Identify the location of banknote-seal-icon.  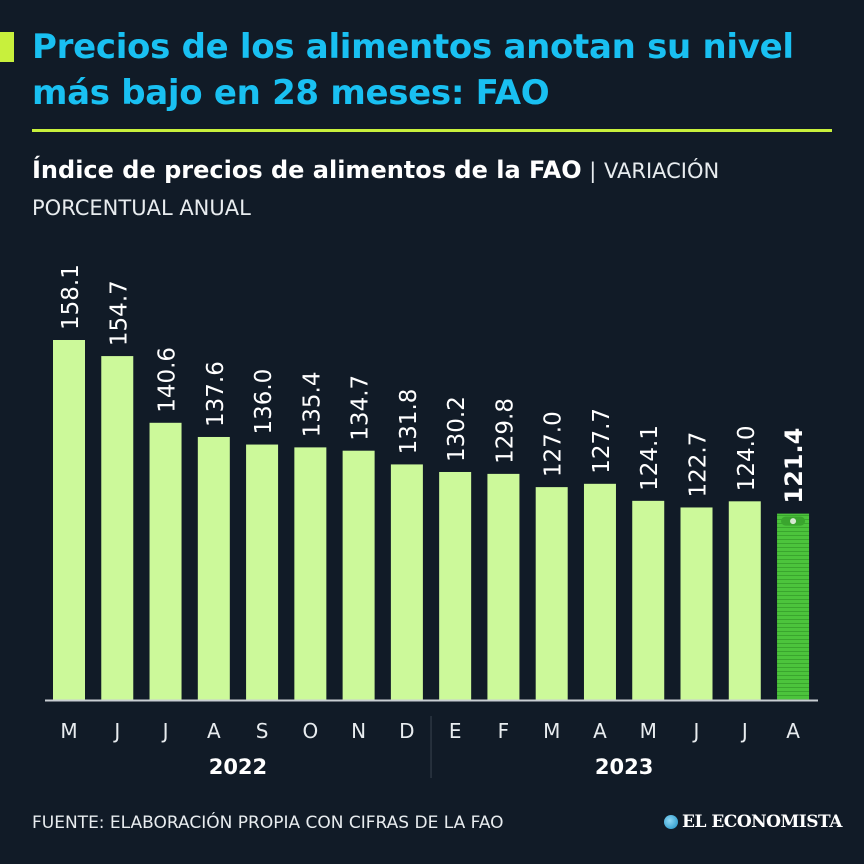
(793, 521).